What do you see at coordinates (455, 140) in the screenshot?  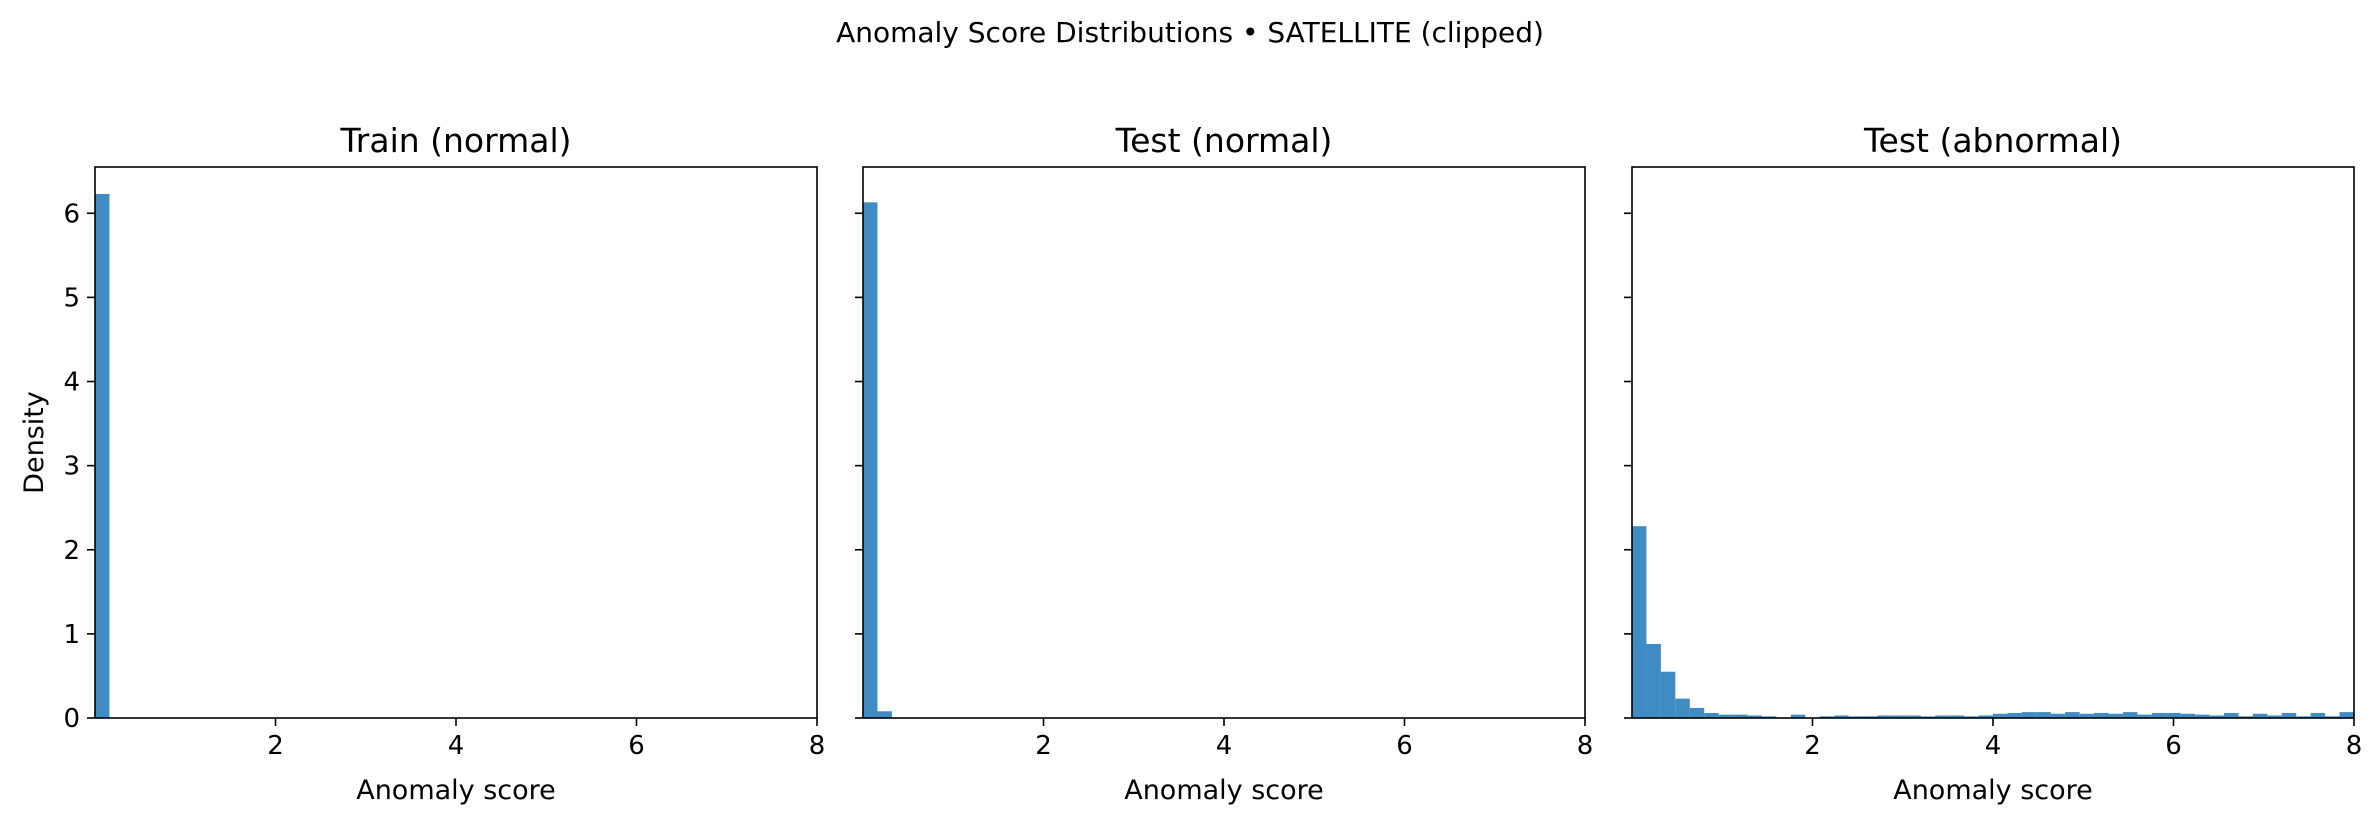 I see `panel-title: Train (normal)` at bounding box center [455, 140].